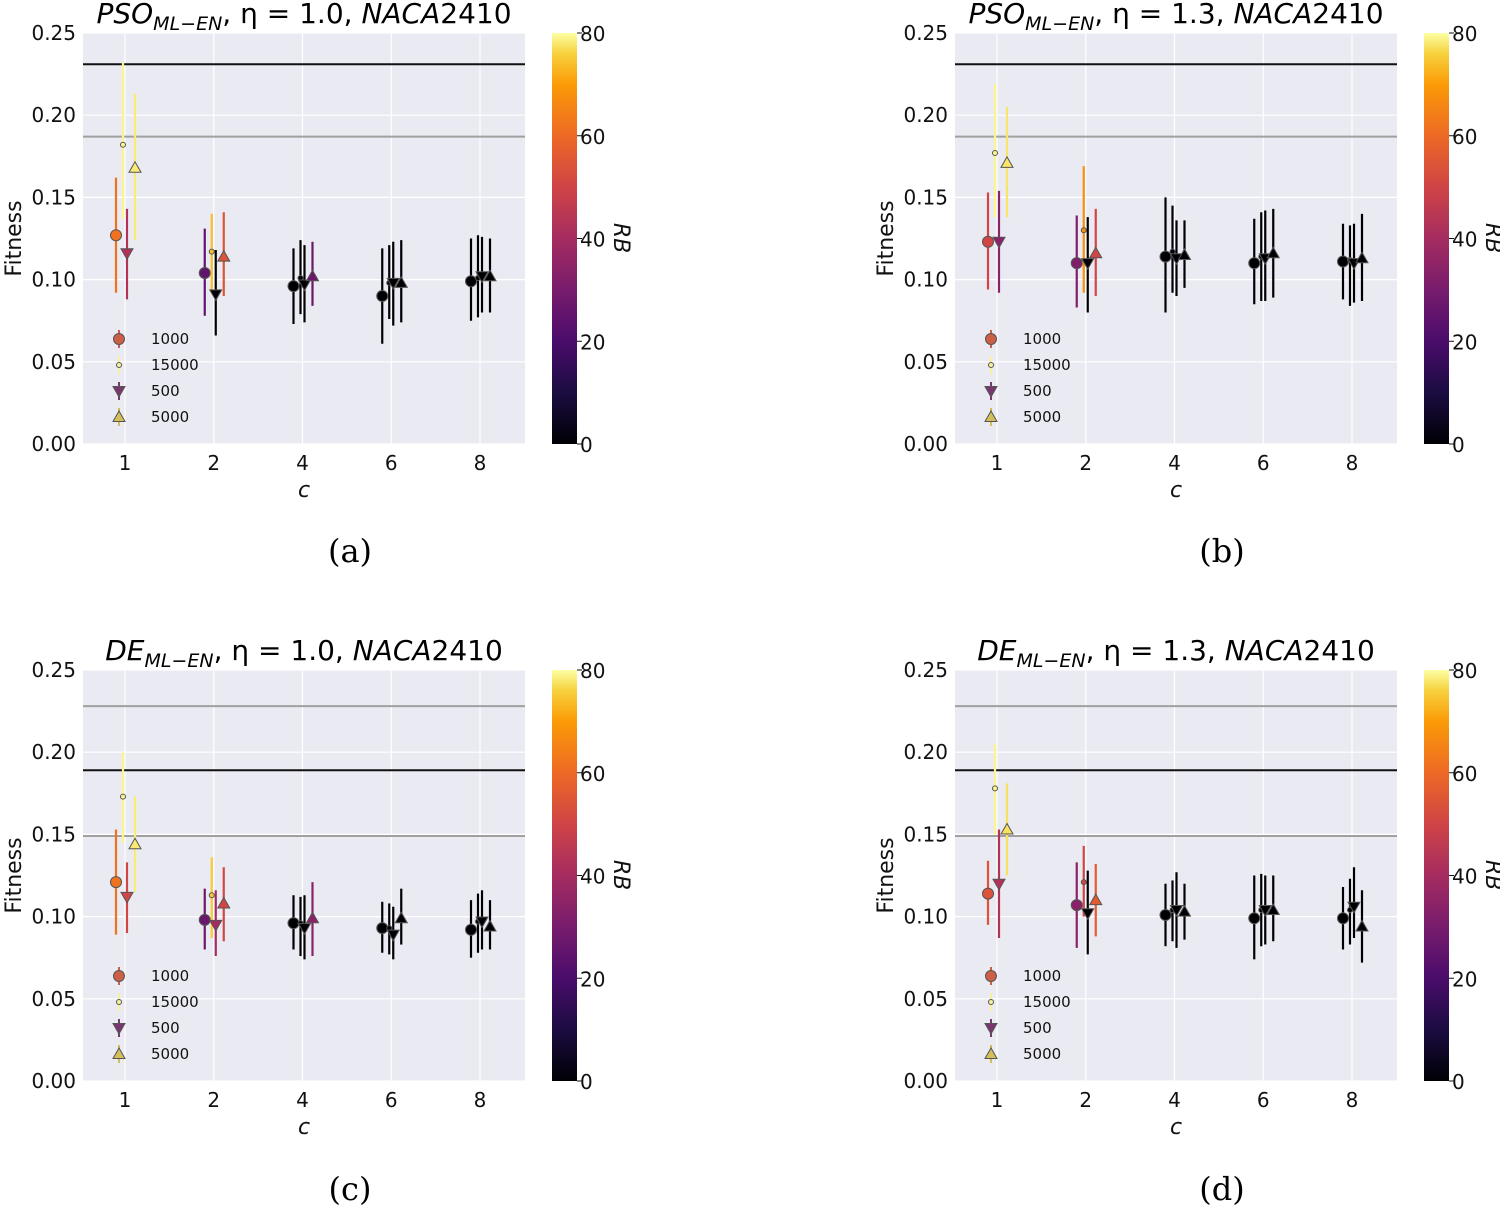 Image resolution: width=1500 pixels, height=1208 pixels. Describe the element at coordinates (291, 15) in the screenshot. I see `title-parameters: , η = 1.0,` at that location.